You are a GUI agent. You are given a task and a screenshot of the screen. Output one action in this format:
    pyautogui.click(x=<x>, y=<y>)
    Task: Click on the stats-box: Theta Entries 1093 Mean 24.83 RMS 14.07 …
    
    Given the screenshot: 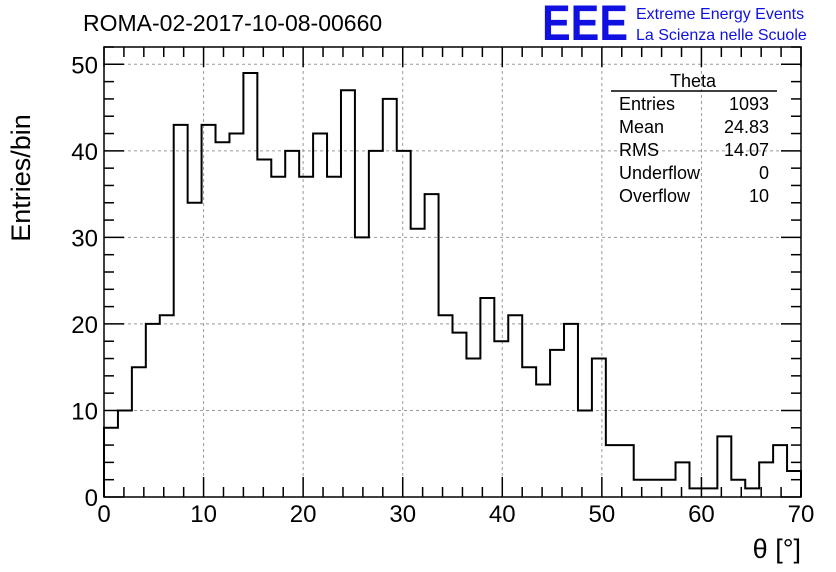 What is the action you would take?
    pyautogui.click(x=694, y=138)
    